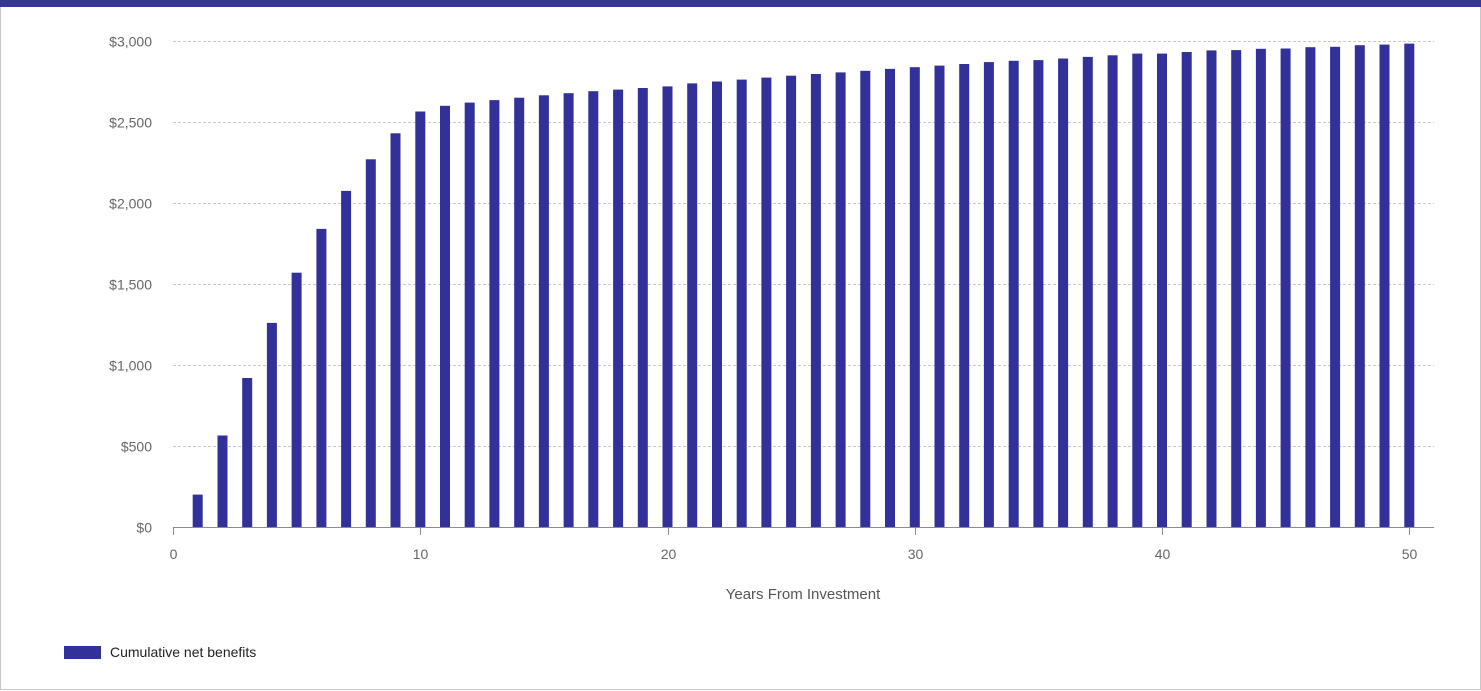  I want to click on x-axis-title: Years From Investment, so click(803, 594).